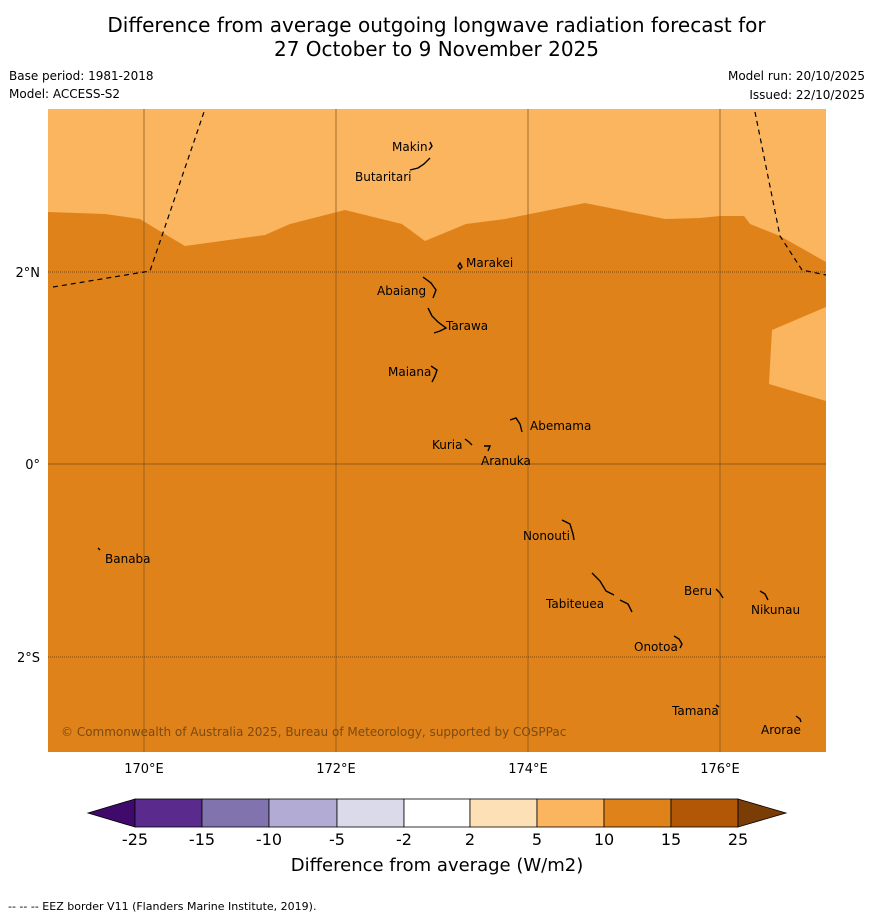 The image size is (873, 919). What do you see at coordinates (489, 263) in the screenshot?
I see `label-marakei: Marakei` at bounding box center [489, 263].